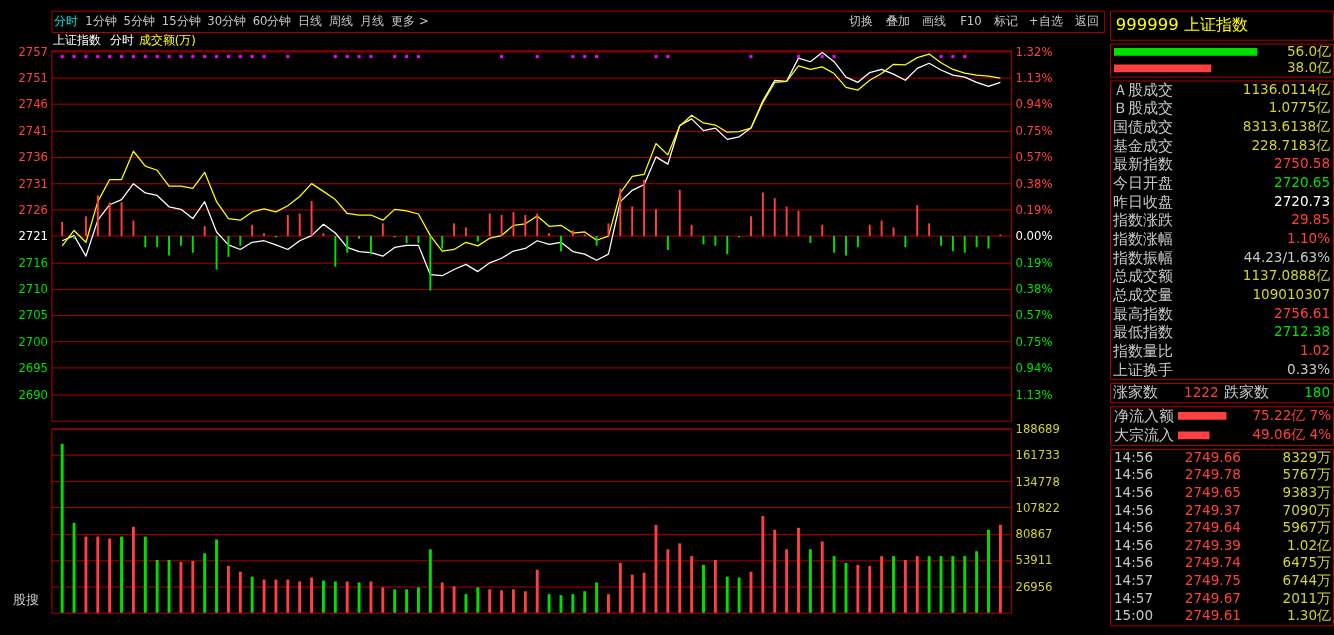 This screenshot has width=1334, height=635. Describe the element at coordinates (33, 368) in the screenshot. I see `y-tick-label: 2695` at that location.